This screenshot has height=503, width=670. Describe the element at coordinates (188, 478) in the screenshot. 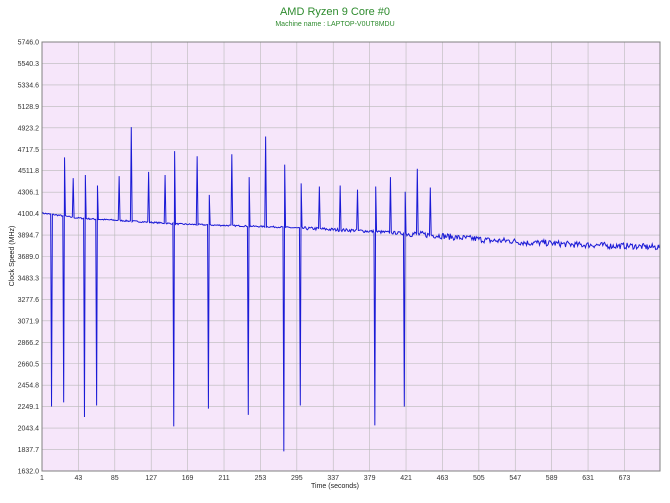

I see `x-tick-label: 169` at that location.